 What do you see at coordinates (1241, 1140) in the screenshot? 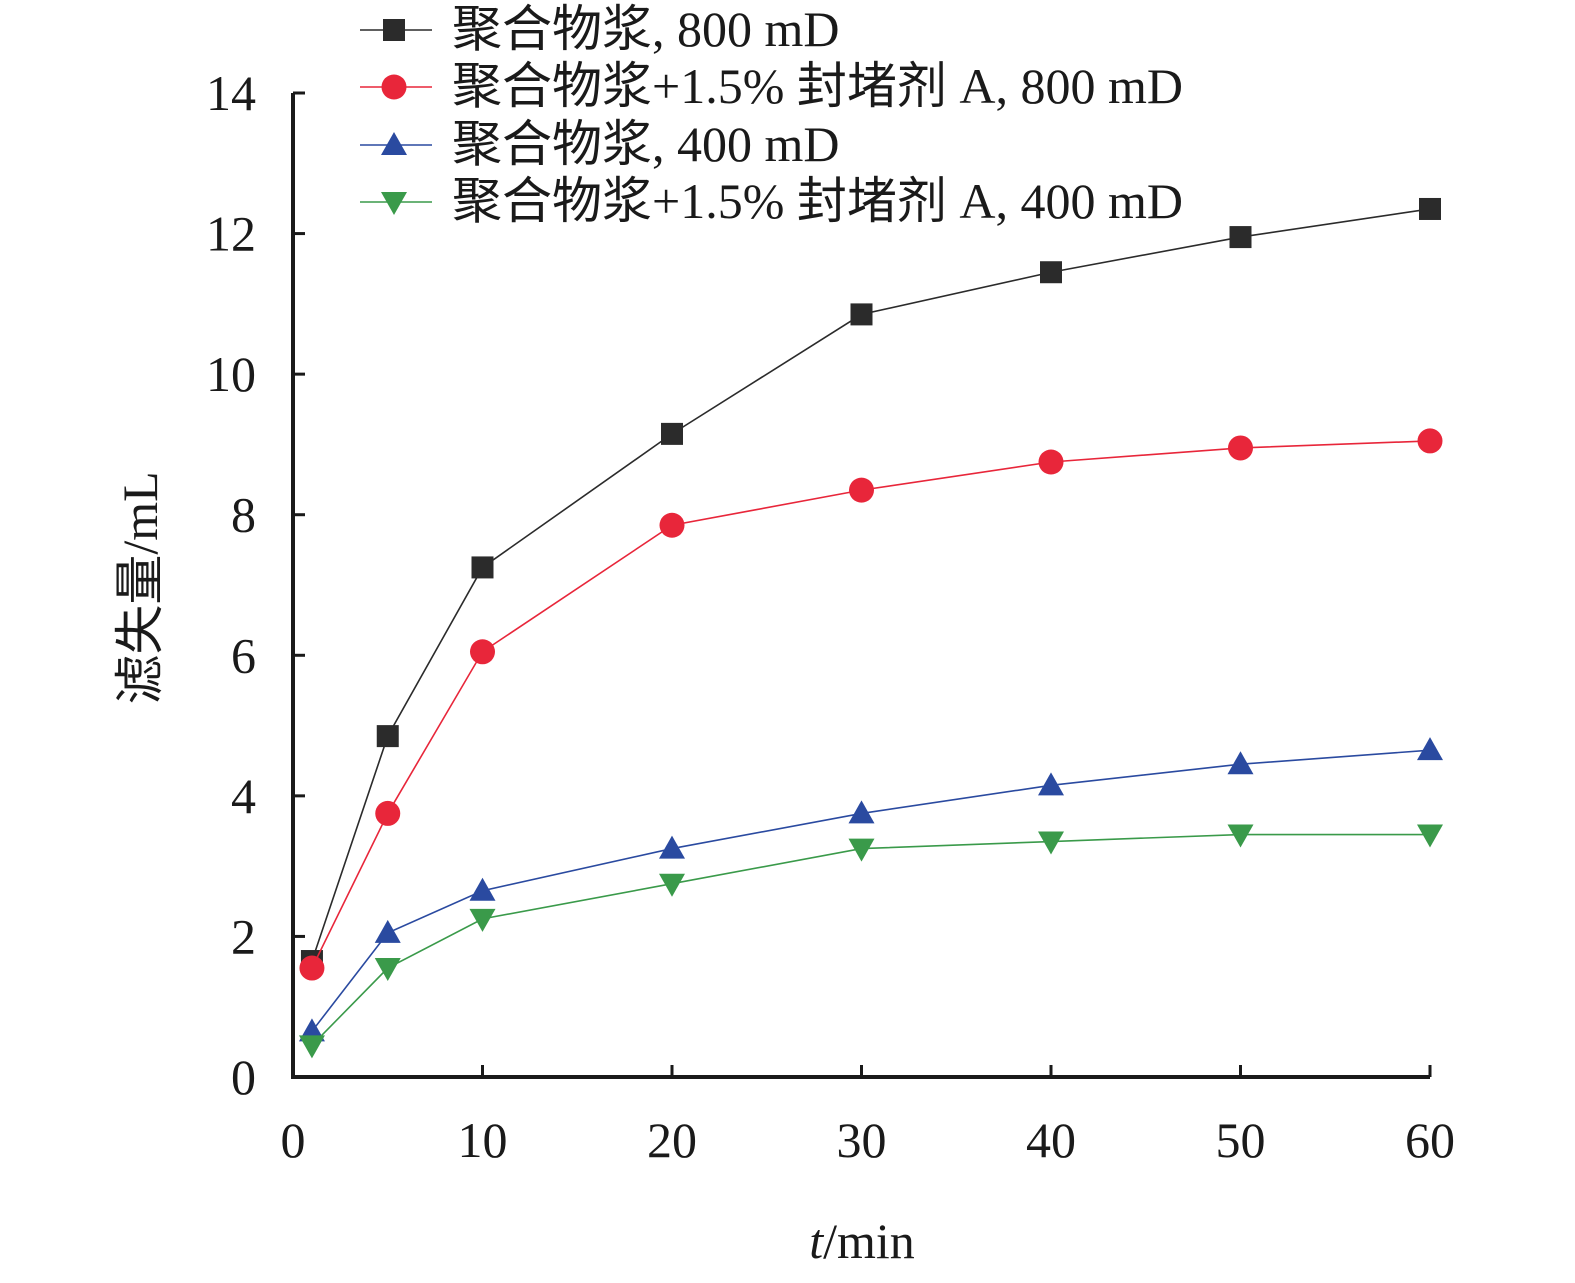
I see `x-tick-label: 50` at bounding box center [1241, 1140].